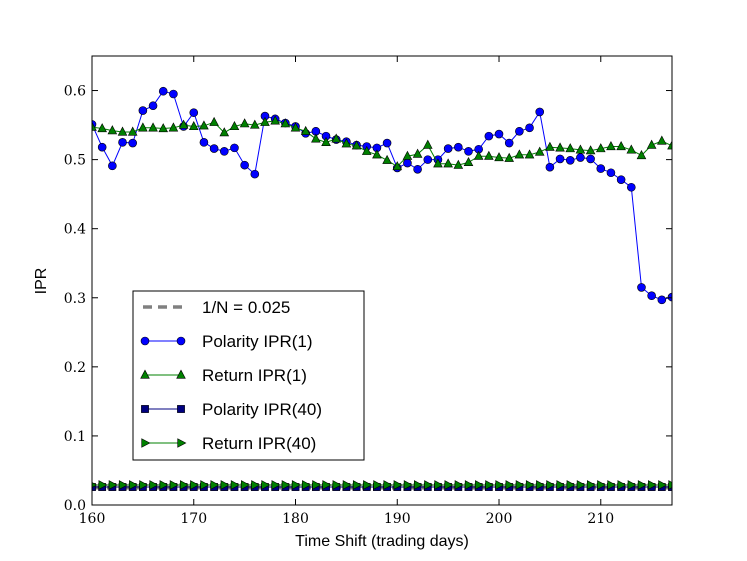 Image resolution: width=747 pixels, height=561 pixels. What do you see at coordinates (193, 519) in the screenshot?
I see `x-tick-label-170: 170` at bounding box center [193, 519].